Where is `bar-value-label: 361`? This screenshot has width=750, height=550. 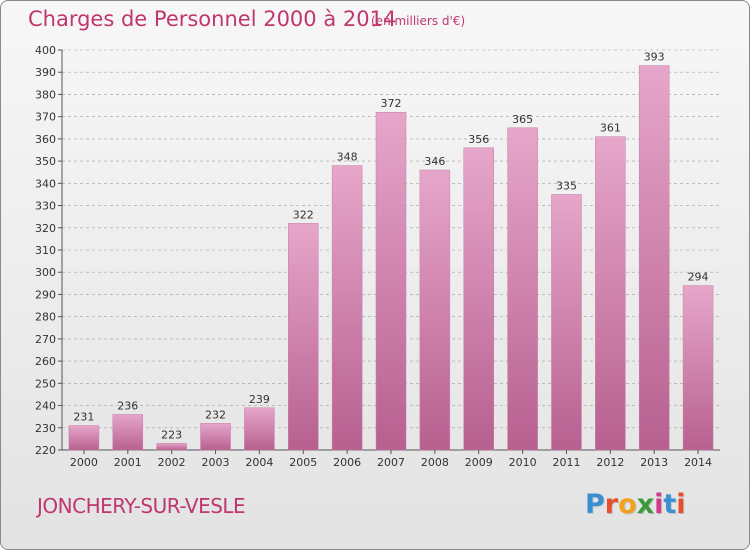
bar-value-label: 361 is located at coordinates (610, 128).